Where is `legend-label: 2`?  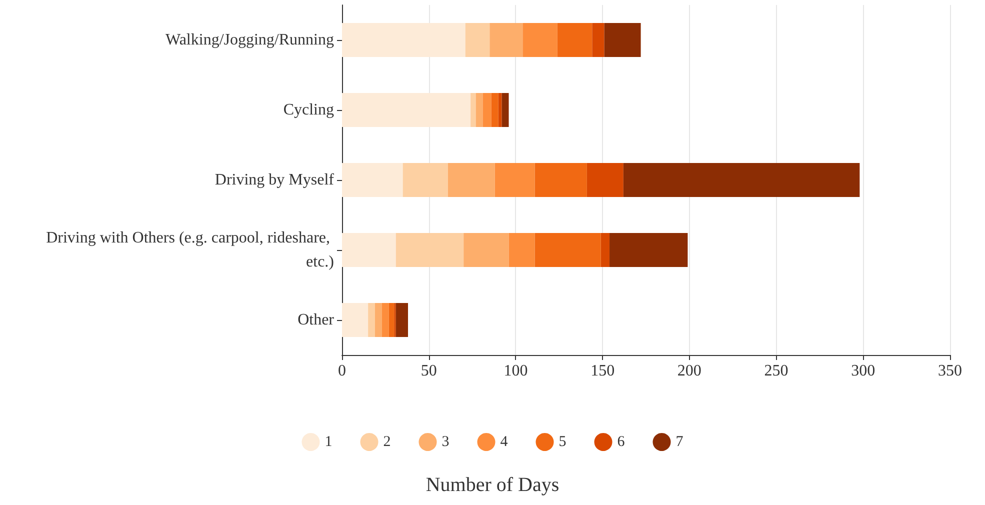
legend-label: 2 is located at coordinates (387, 442).